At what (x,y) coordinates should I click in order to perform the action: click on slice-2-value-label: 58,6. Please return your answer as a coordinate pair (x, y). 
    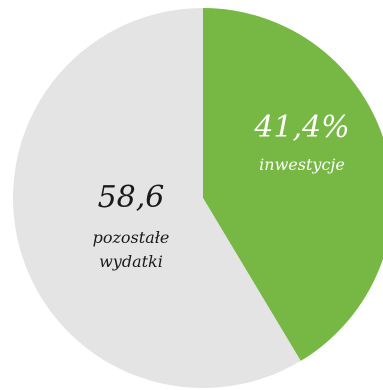
    Looking at the image, I should click on (131, 197).